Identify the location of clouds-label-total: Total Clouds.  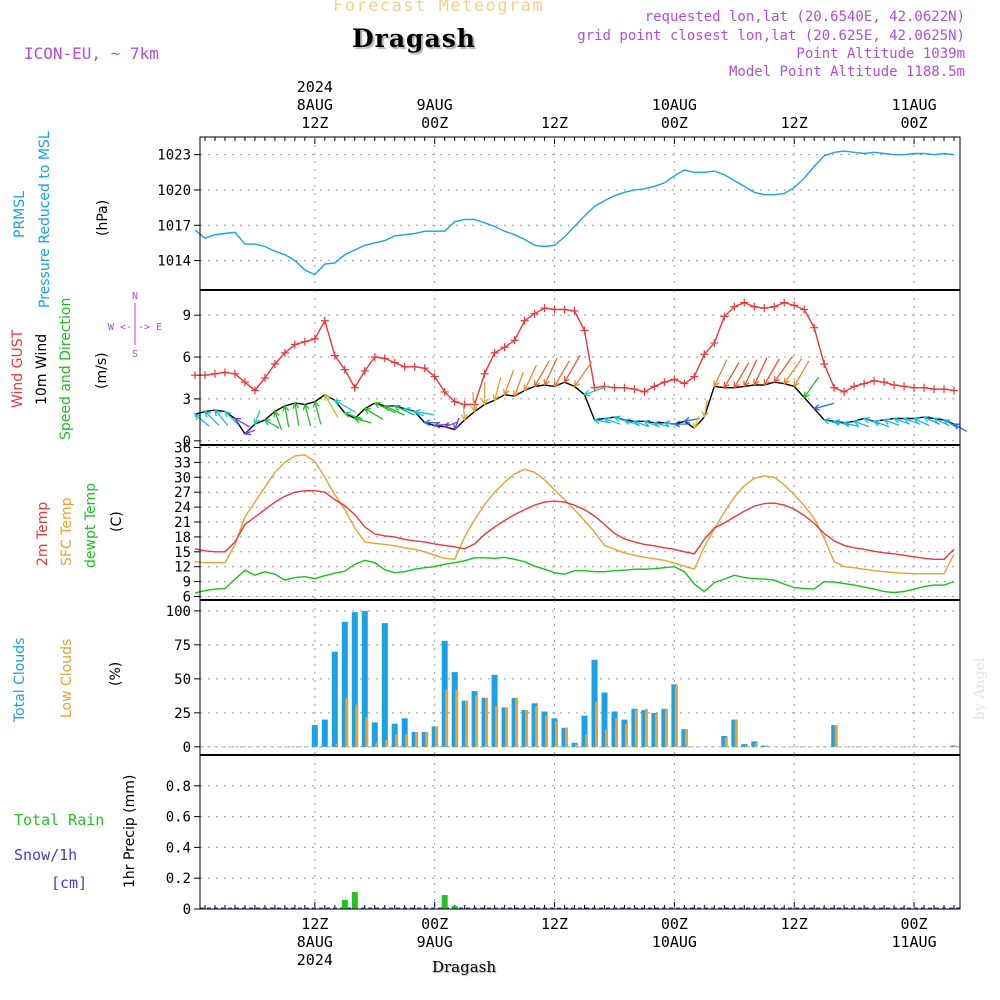
(20, 680).